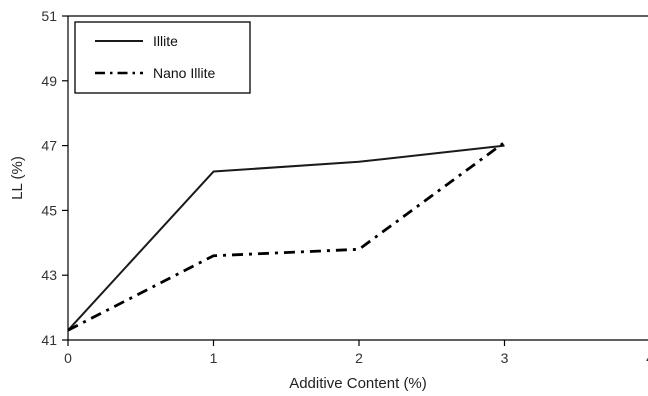 The width and height of the screenshot is (648, 396). What do you see at coordinates (49, 210) in the screenshot?
I see `y-tick-label: 45` at bounding box center [49, 210].